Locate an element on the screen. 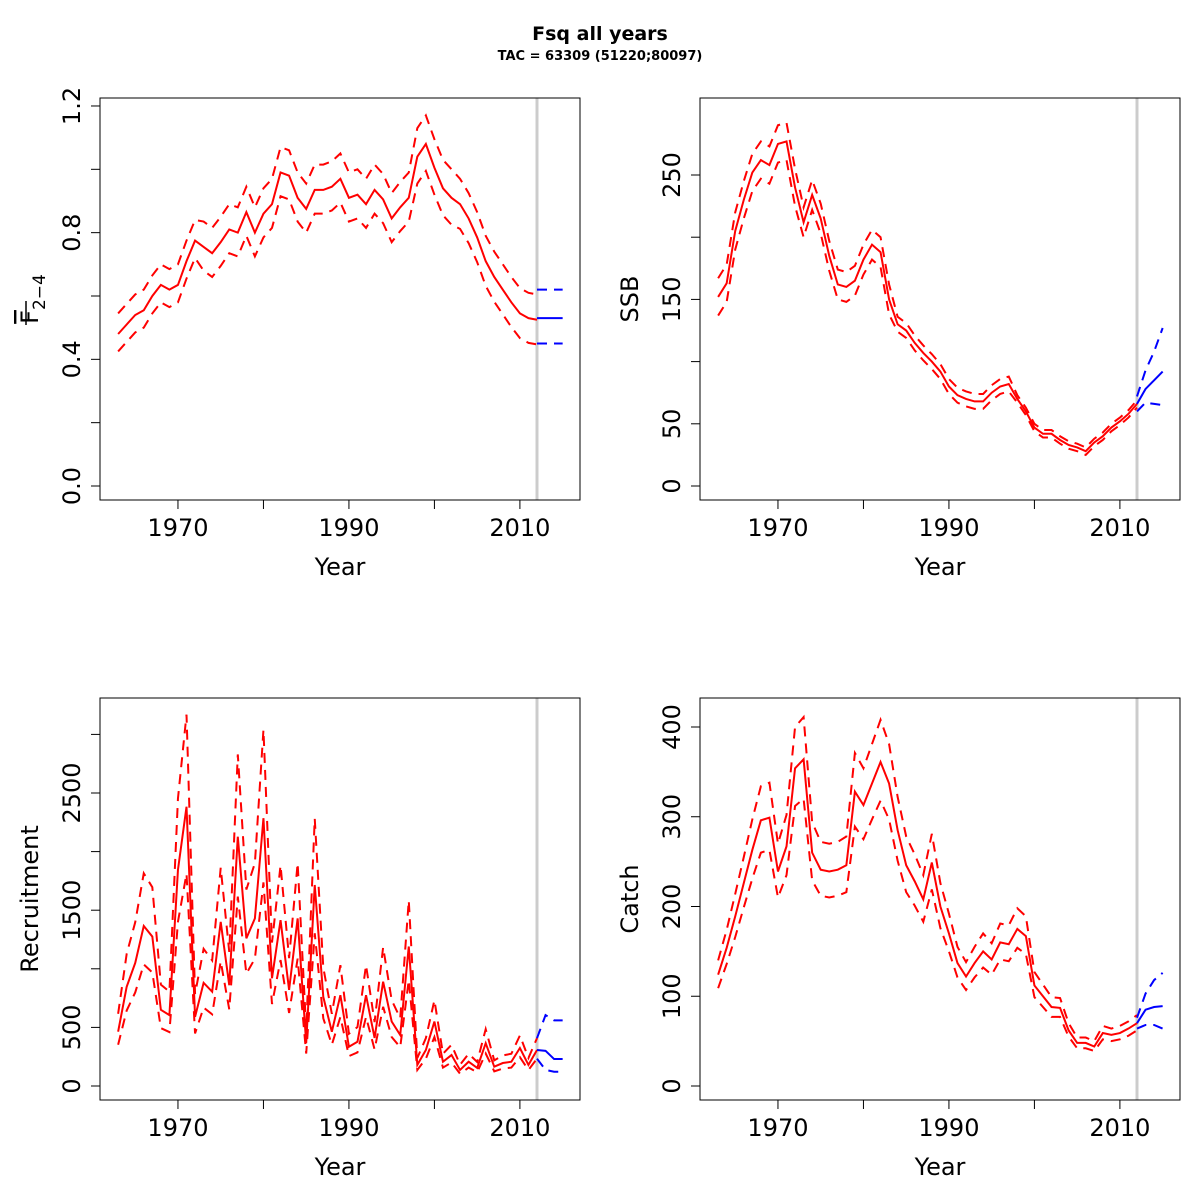 The height and width of the screenshot is (1204, 1200). y-tick-label: 1.2 is located at coordinates (72, 106).